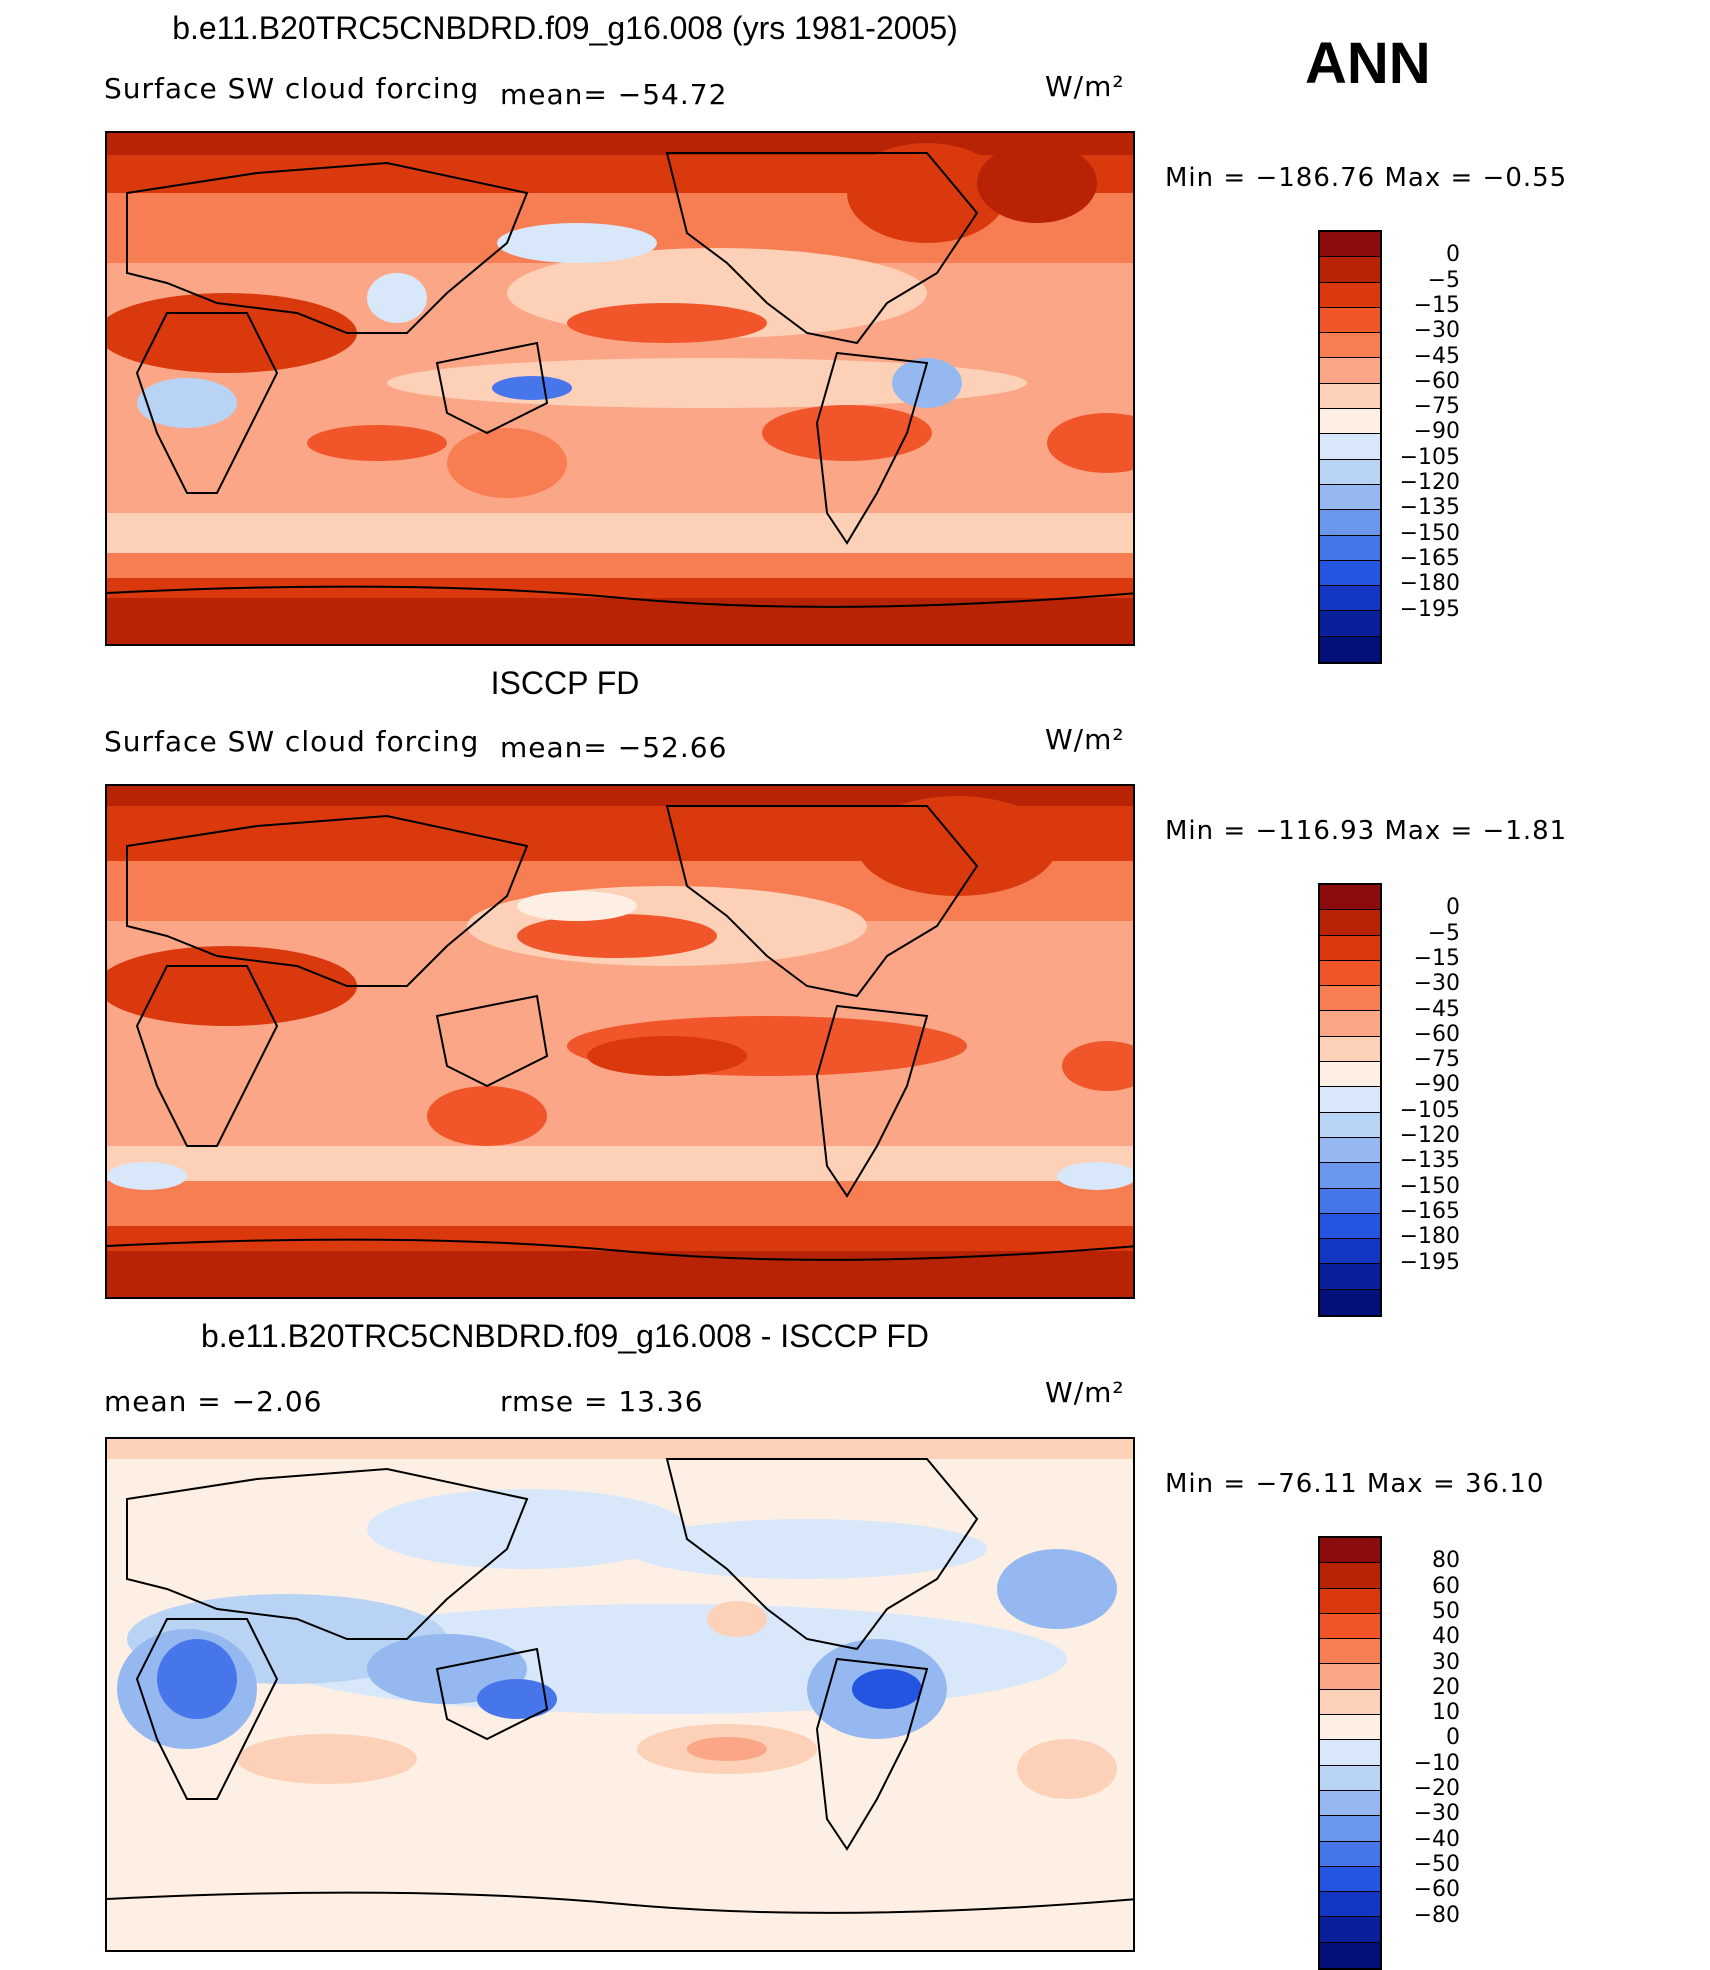 Image resolution: width=1710 pixels, height=1970 pixels. I want to click on panel-3-units: W/m², so click(1085, 1392).